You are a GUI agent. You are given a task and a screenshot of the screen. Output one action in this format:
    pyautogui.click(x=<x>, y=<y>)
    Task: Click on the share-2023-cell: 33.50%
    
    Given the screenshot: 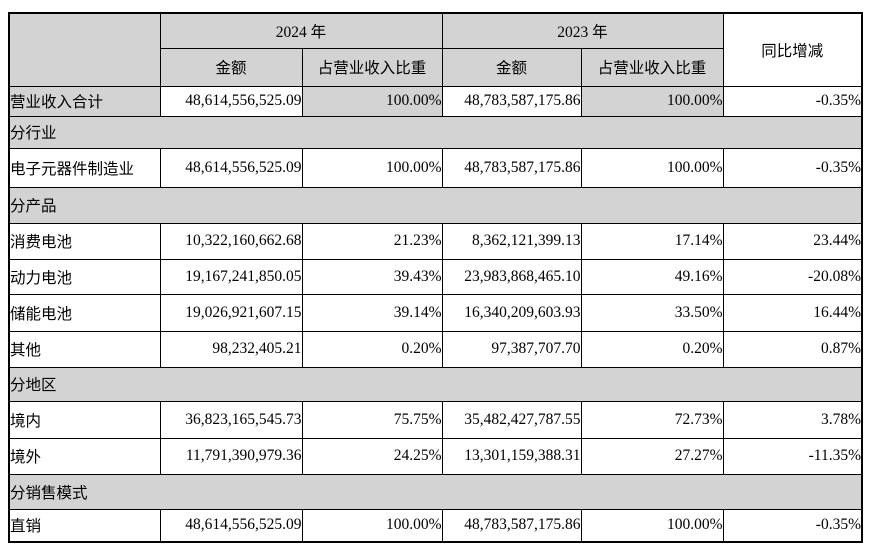 What is the action you would take?
    pyautogui.click(x=652, y=312)
    